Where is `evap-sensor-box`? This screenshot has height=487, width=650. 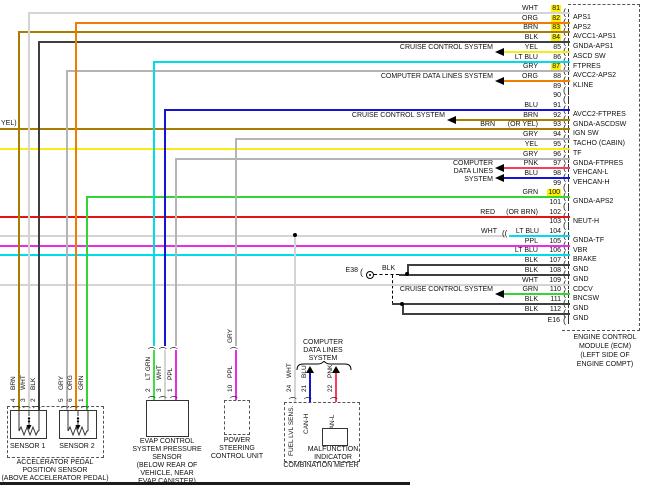
evap-sensor-box is located at coordinates (167, 418).